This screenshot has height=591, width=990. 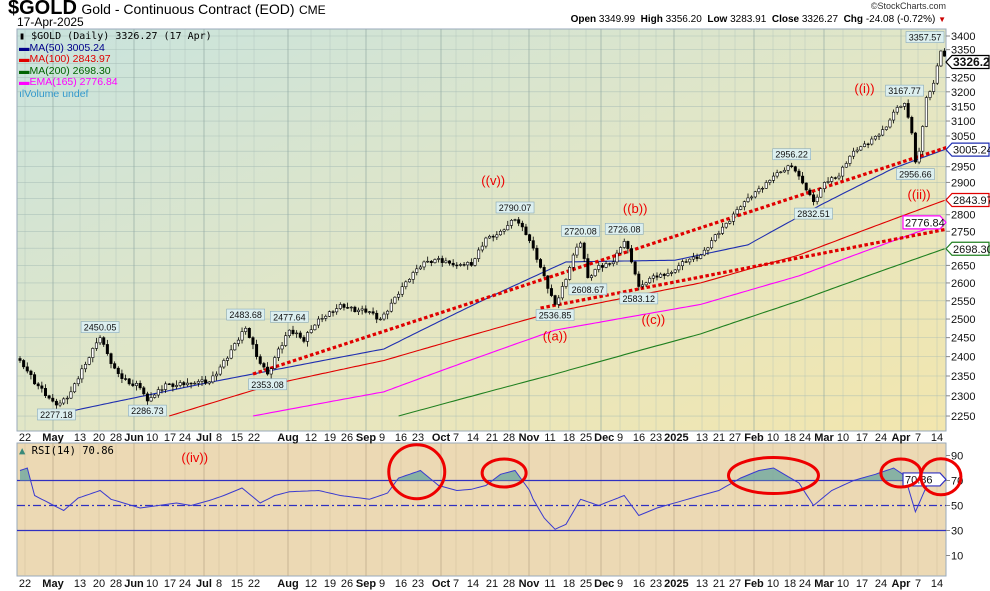 What do you see at coordinates (651, 19) in the screenshot?
I see `high-label: High` at bounding box center [651, 19].